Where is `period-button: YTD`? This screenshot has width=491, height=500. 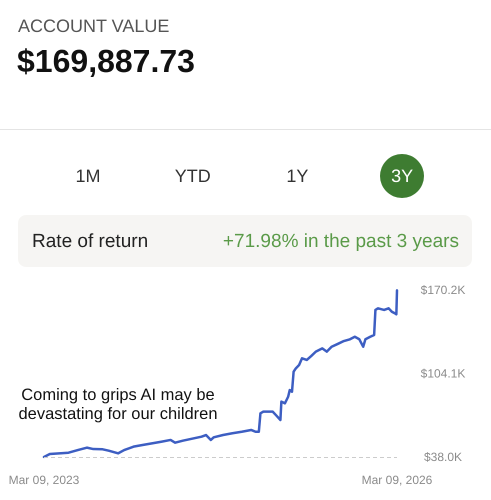 period-button: YTD is located at coordinates (192, 176).